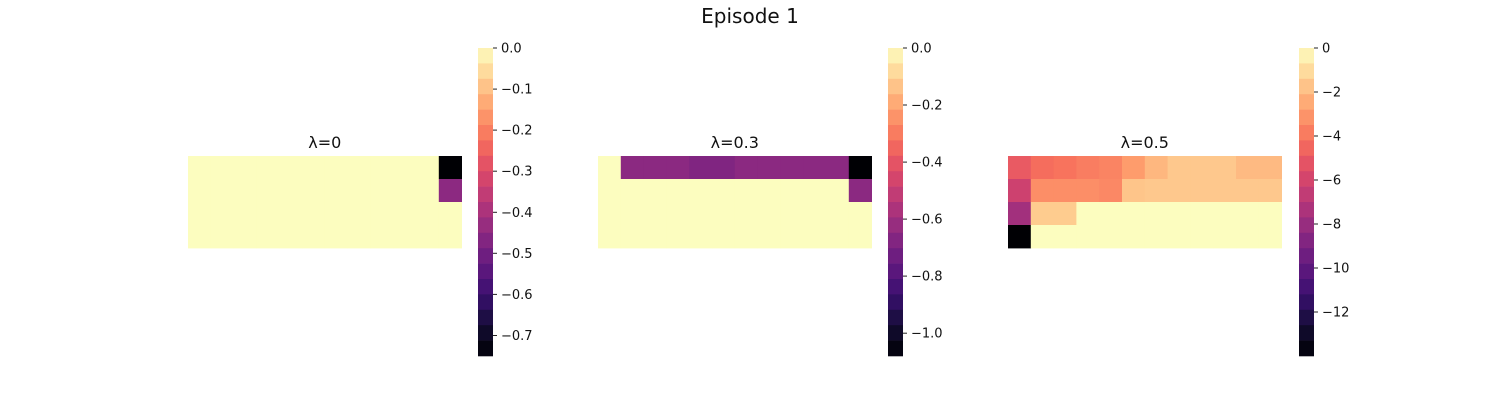 This screenshot has width=1500, height=400. Describe the element at coordinates (1331, 93) in the screenshot. I see `colorbar-tick-label: −2` at that location.